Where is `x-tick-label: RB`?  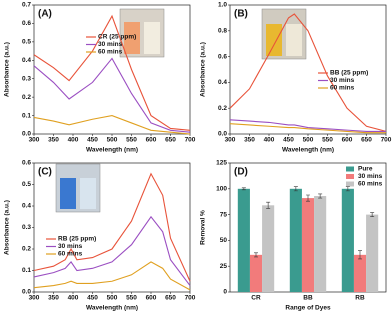
x-tick-label: RB is located at coordinates (360, 298).